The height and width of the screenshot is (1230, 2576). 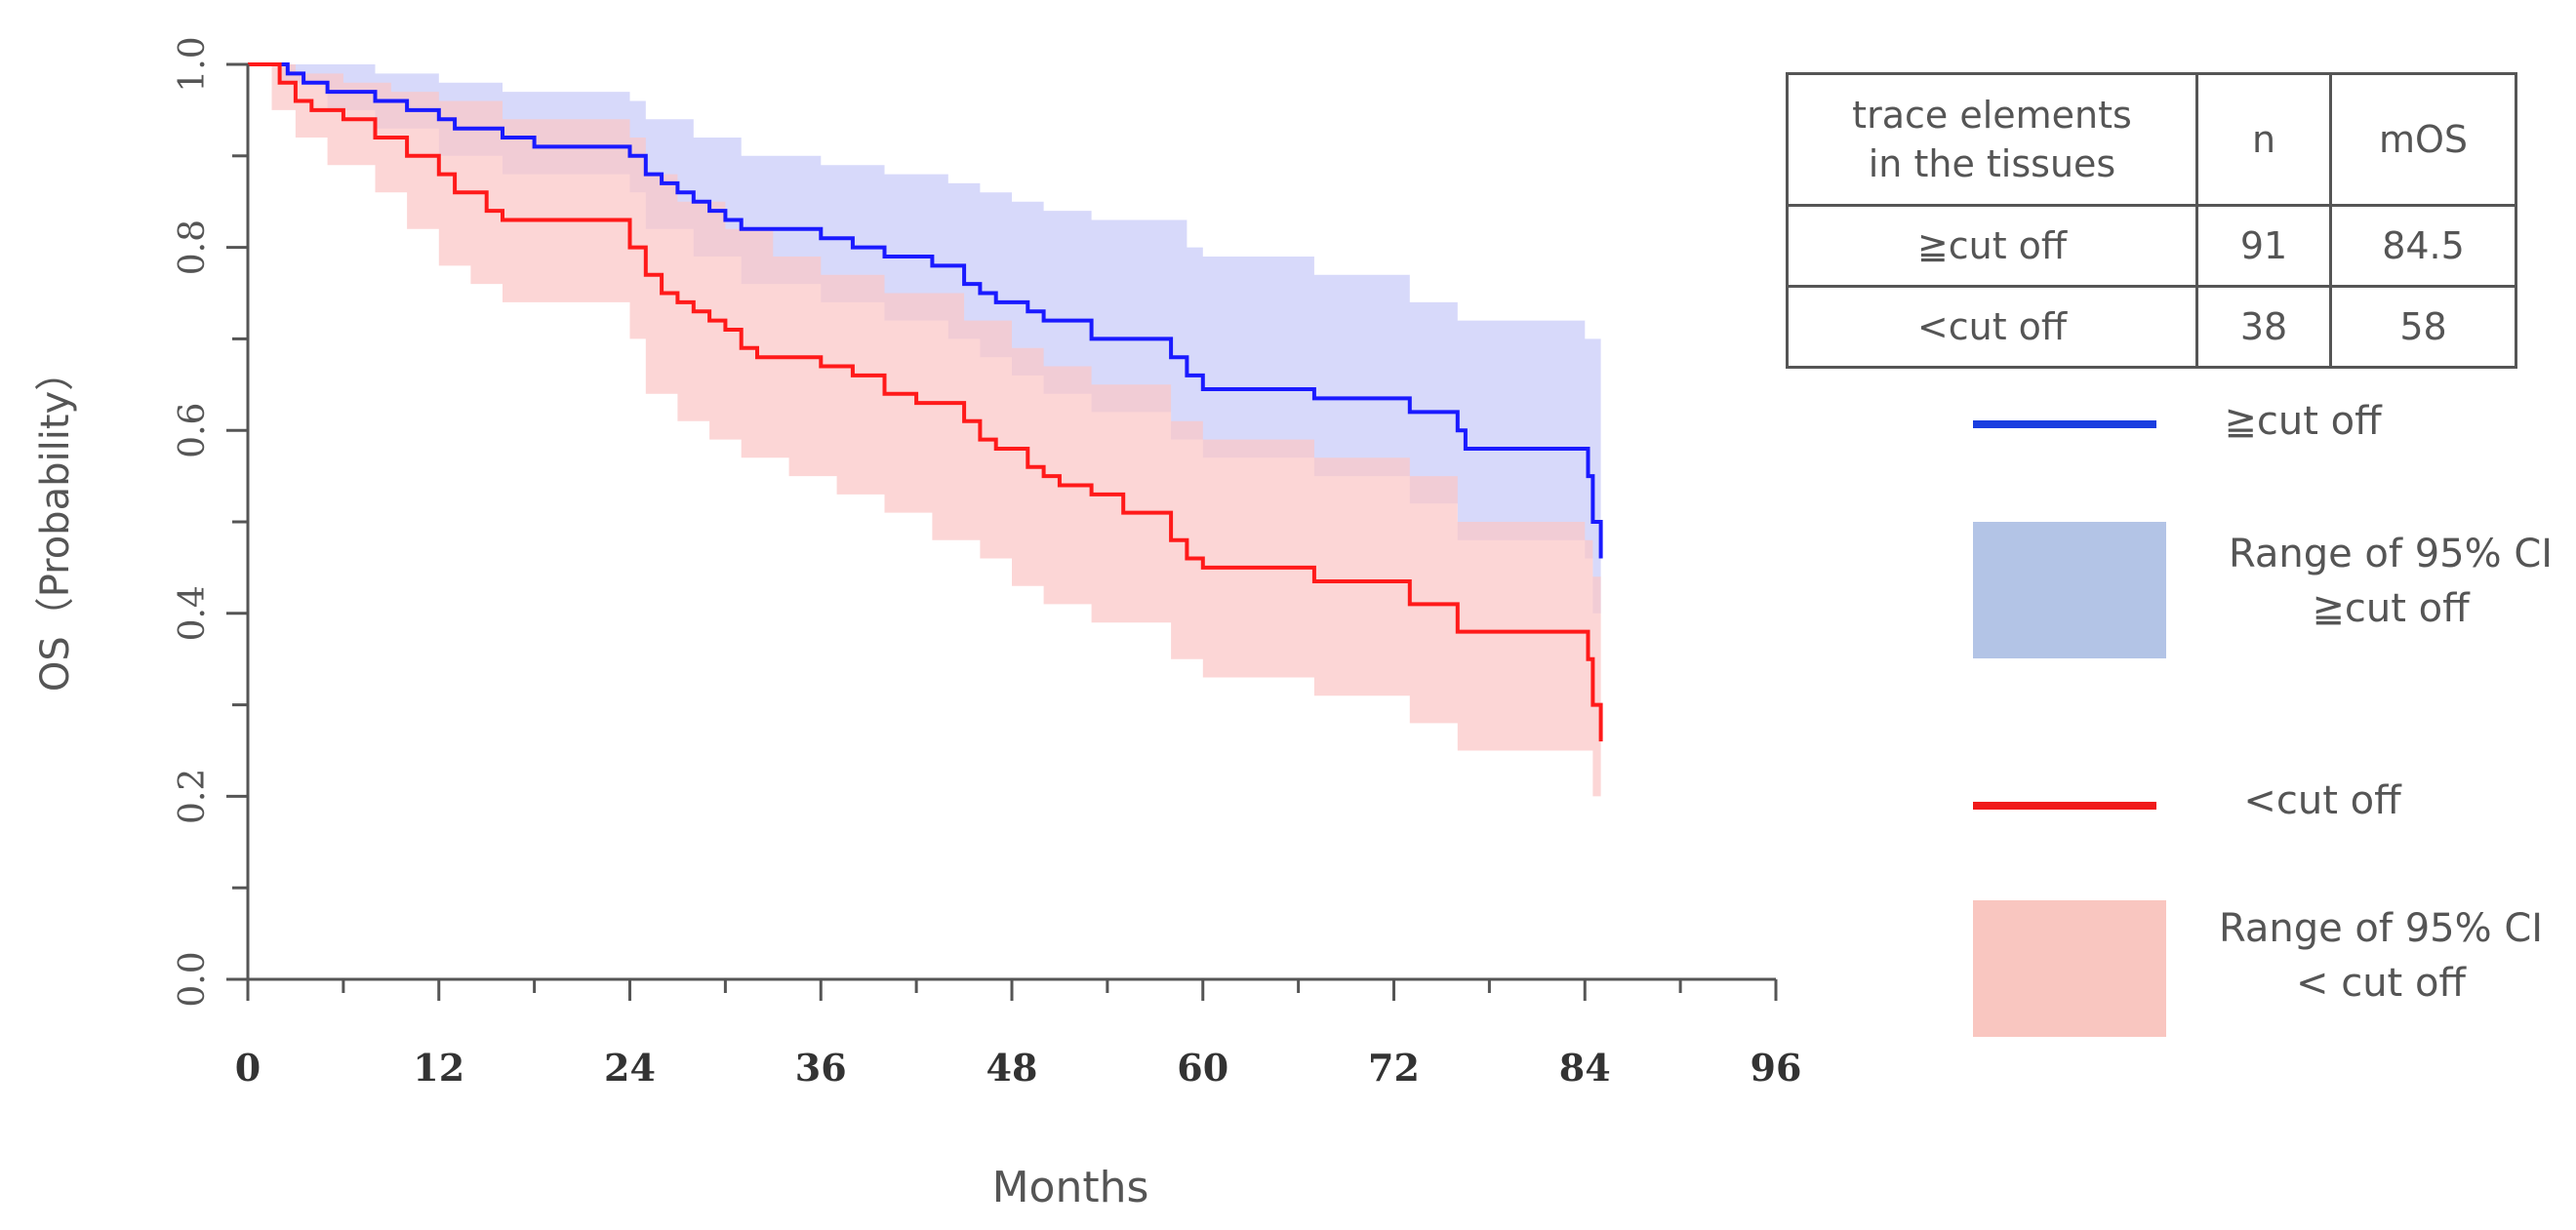 What do you see at coordinates (193, 247) in the screenshot?
I see `y-tick-label: 0.8` at bounding box center [193, 247].